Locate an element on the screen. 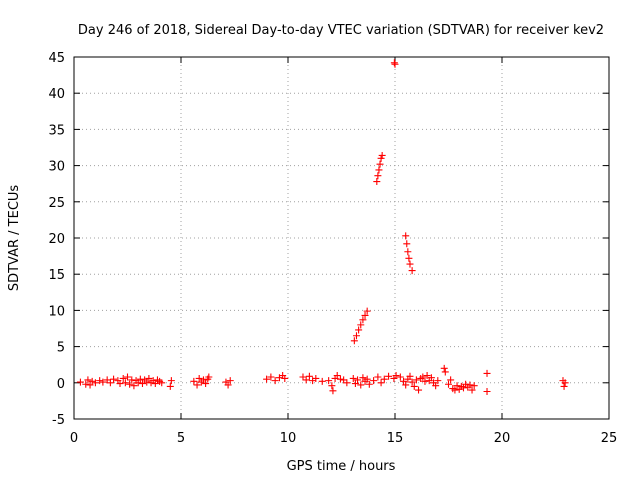 The height and width of the screenshot is (480, 640). y-tick-label: 25 is located at coordinates (56, 203).